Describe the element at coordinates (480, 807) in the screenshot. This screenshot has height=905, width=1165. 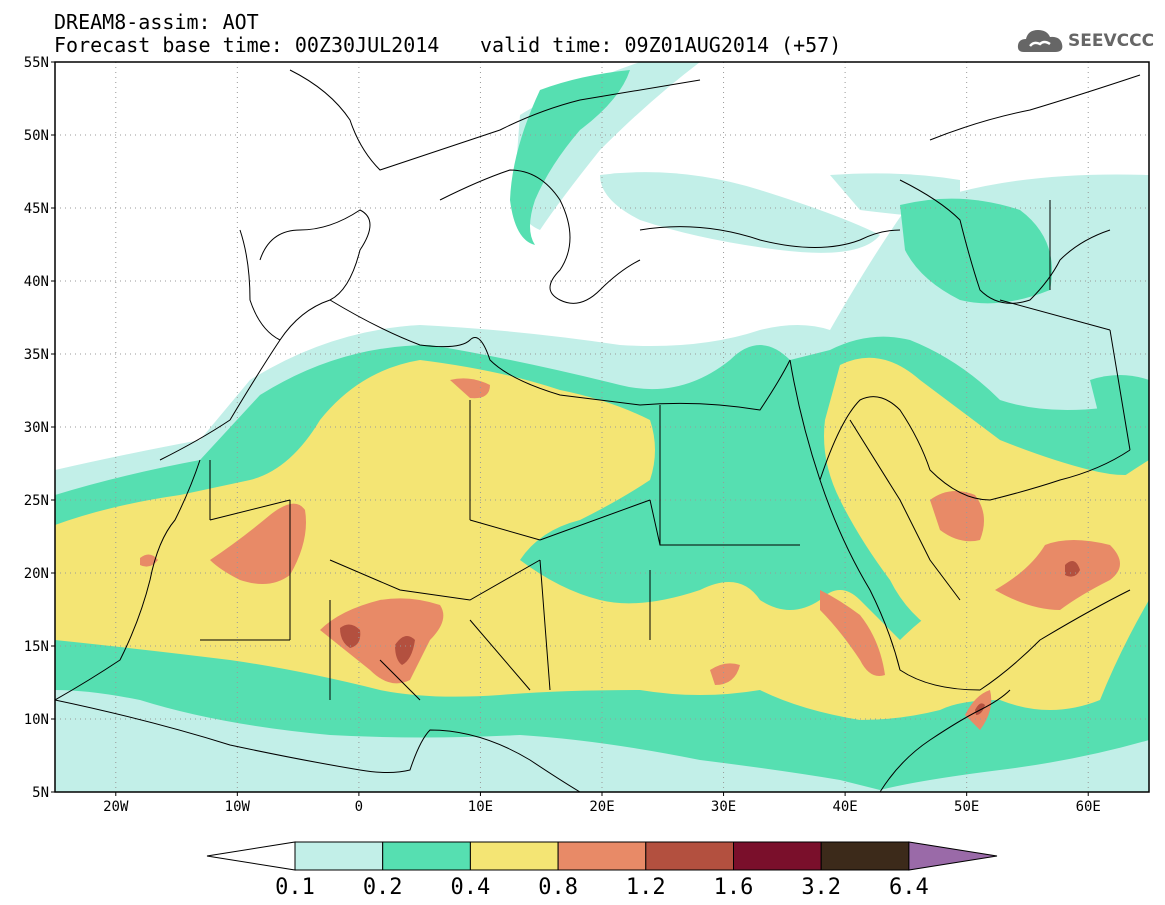
I see `longitude-label: 10E` at that location.